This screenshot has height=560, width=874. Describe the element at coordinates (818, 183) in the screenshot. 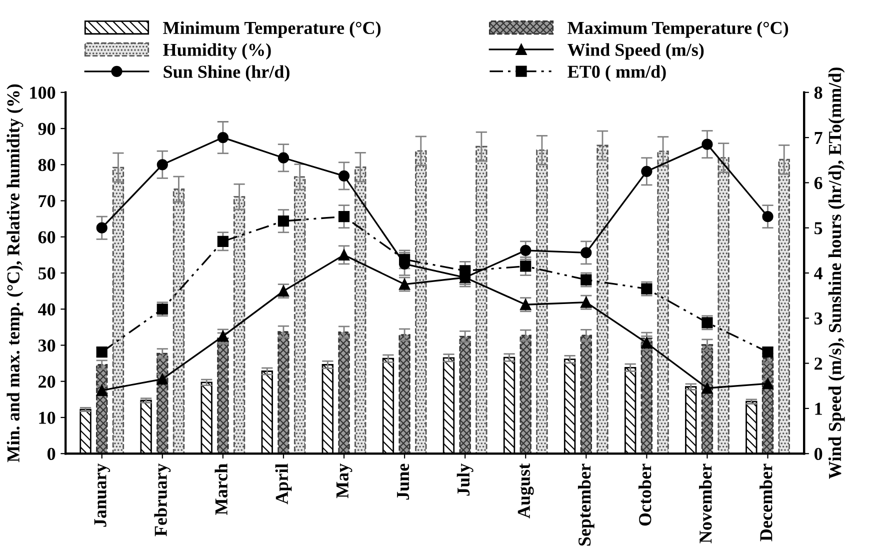

I see `y2-tick-label: 6` at that location.